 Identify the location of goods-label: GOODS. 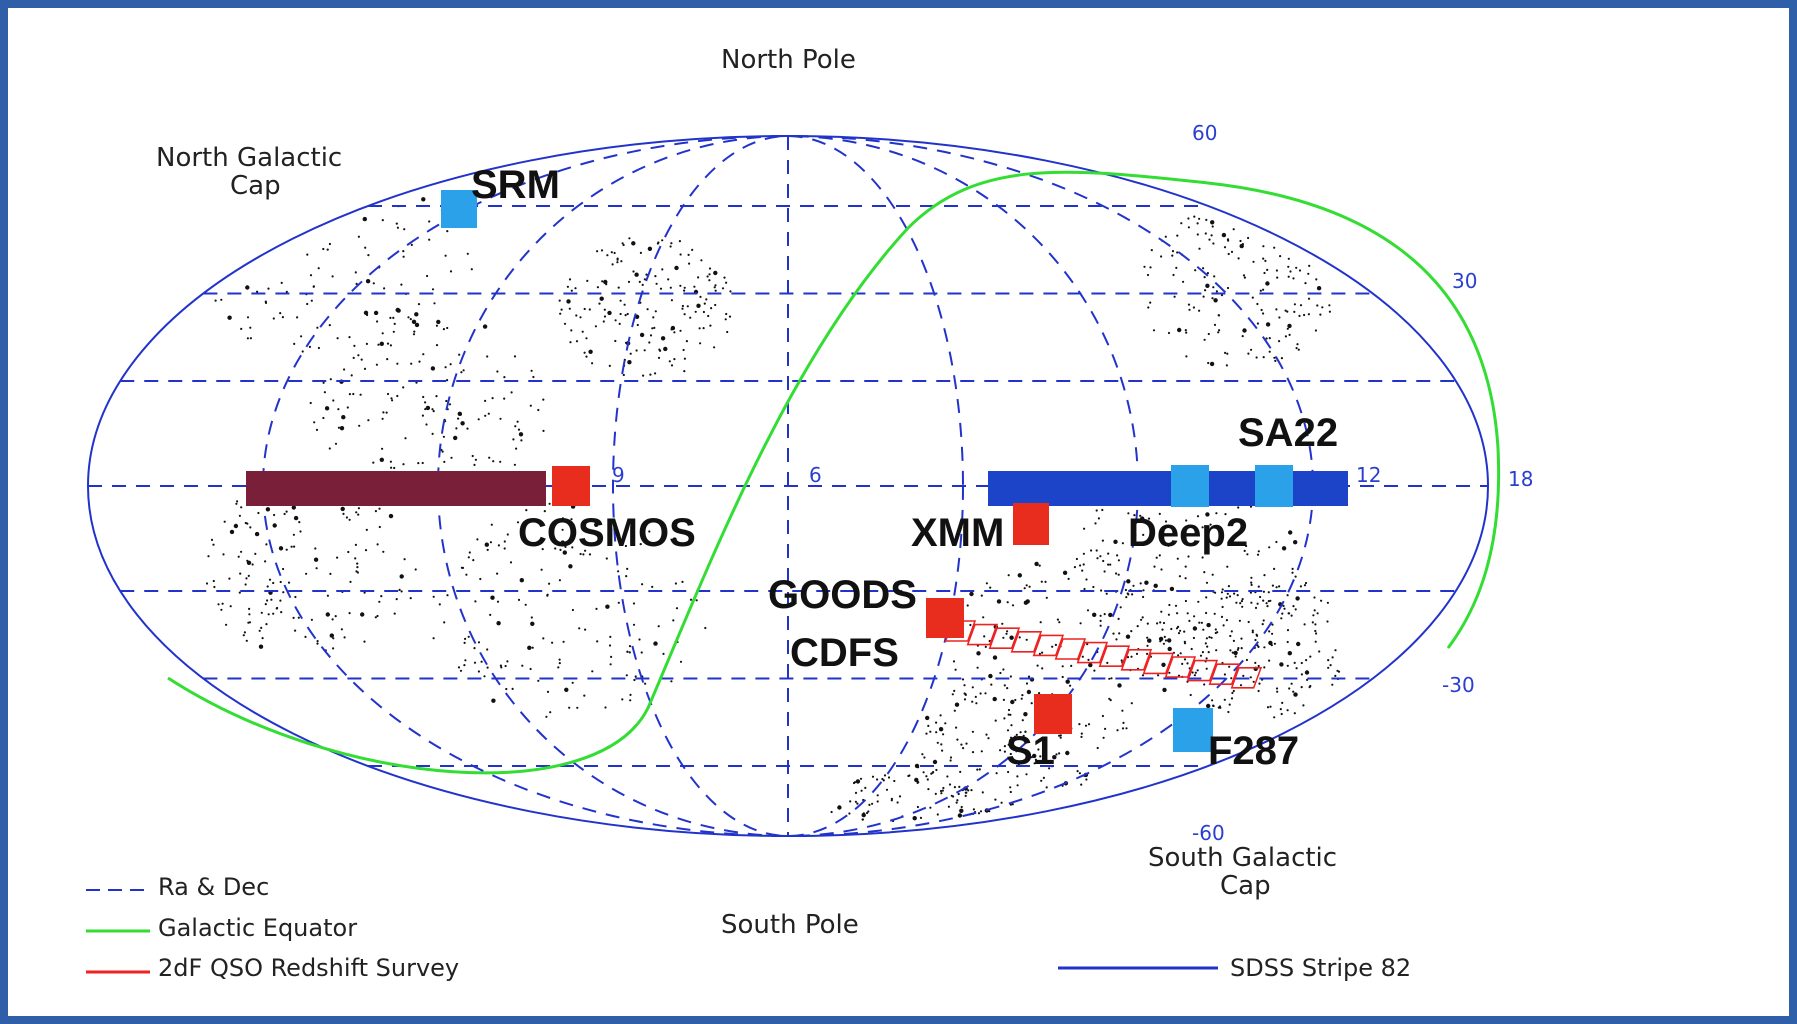
(842, 595).